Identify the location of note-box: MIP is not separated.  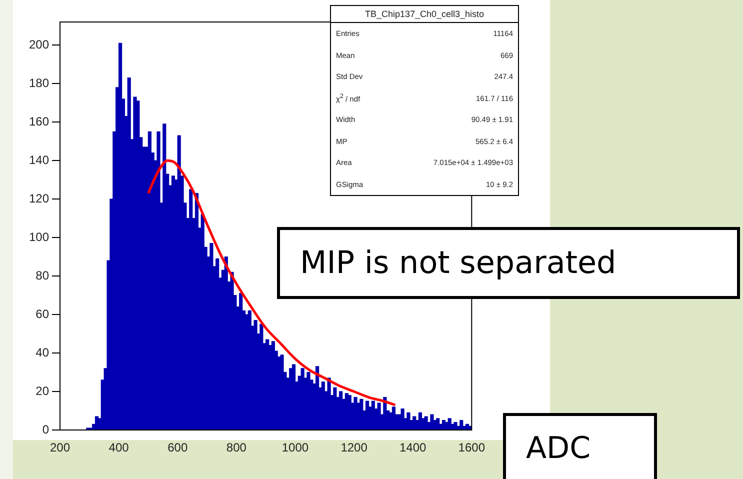
(508, 263).